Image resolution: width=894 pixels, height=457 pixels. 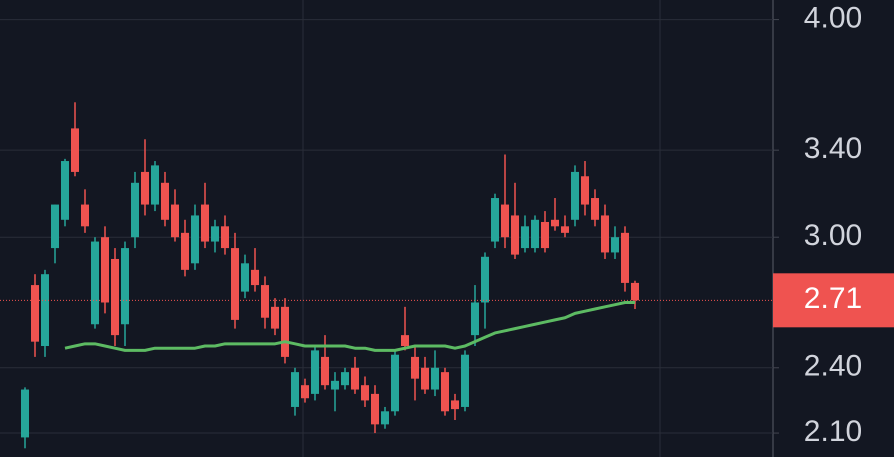 What do you see at coordinates (833, 366) in the screenshot?
I see `y-tick-label: 2.40` at bounding box center [833, 366].